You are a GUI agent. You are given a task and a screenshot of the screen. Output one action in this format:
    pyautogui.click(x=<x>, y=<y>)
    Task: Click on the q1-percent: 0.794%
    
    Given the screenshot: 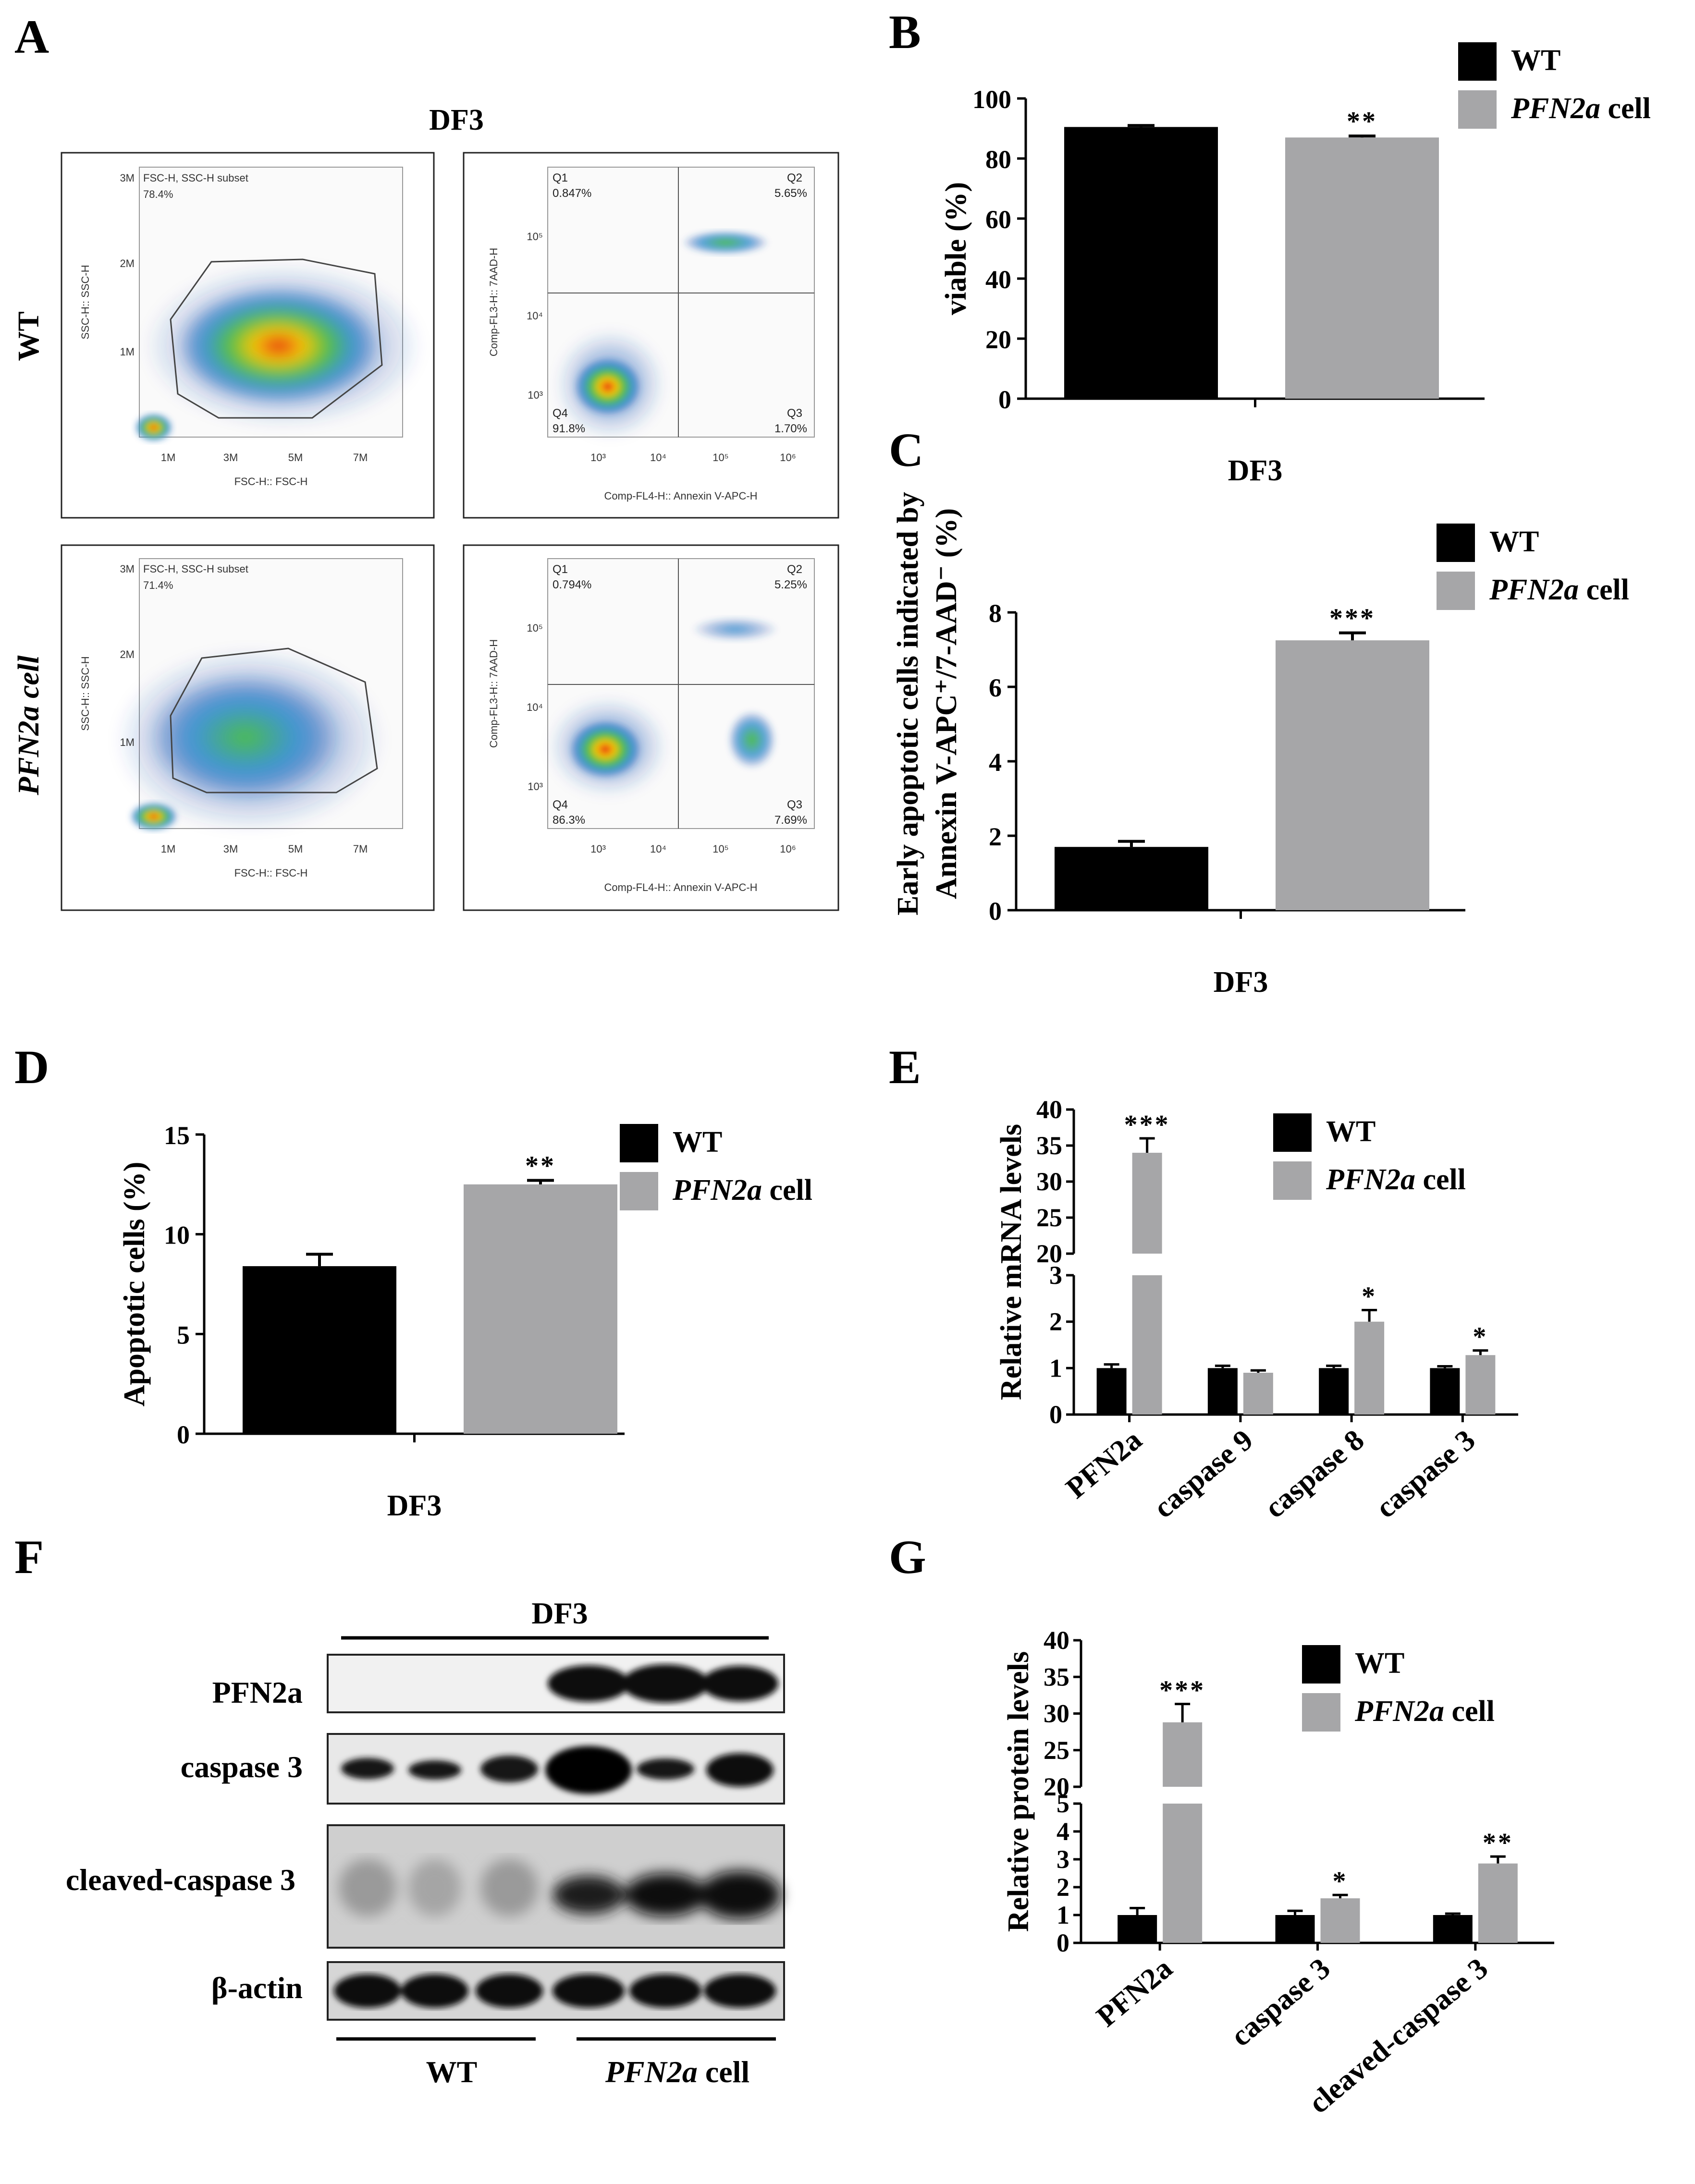 What is the action you would take?
    pyautogui.click(x=572, y=584)
    